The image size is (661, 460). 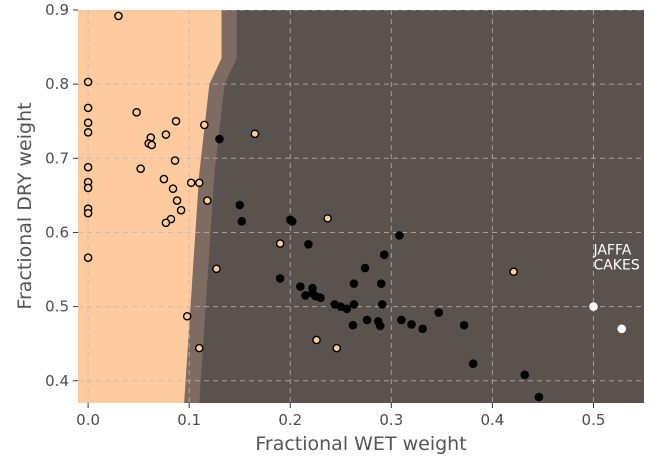 I want to click on x-axis-label: Fractional WET weight, so click(x=360, y=444).